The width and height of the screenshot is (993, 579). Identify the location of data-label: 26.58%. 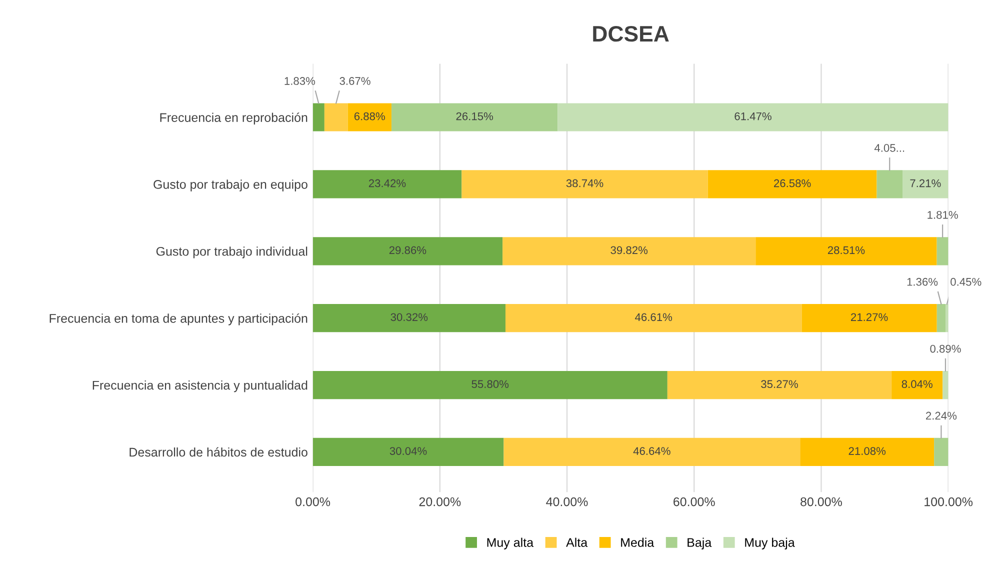
(792, 183).